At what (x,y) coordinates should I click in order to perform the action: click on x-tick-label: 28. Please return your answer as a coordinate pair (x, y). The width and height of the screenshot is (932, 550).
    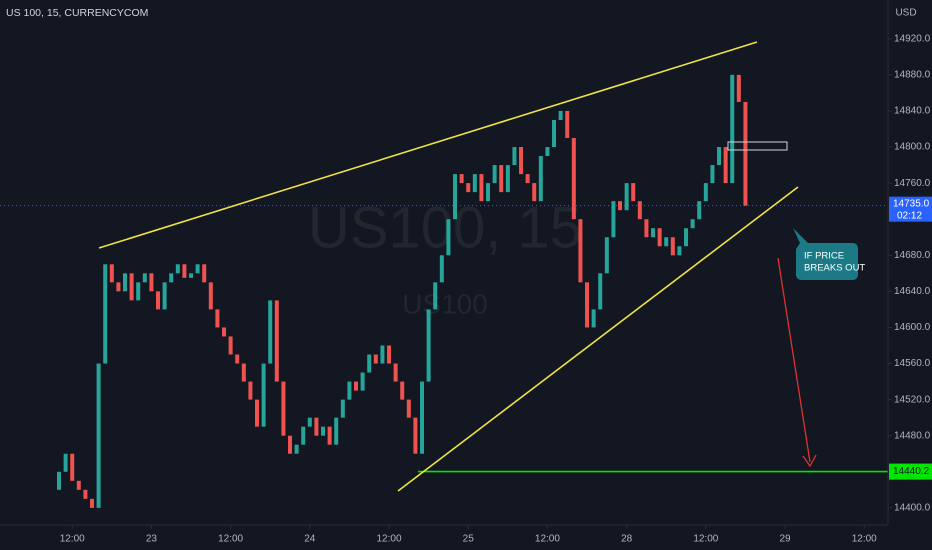
    Looking at the image, I should click on (627, 539).